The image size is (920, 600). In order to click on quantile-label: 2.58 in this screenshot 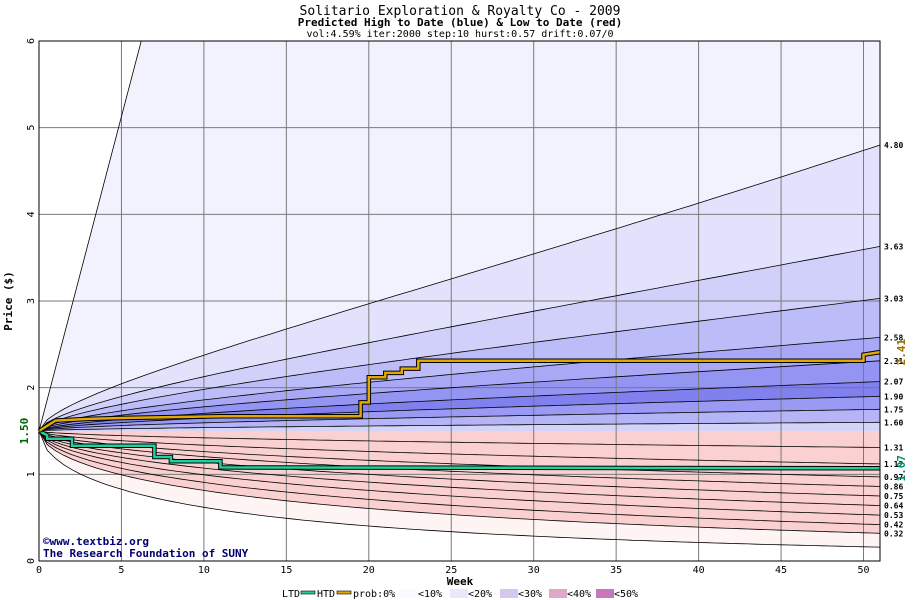, I will do `click(893, 337)`.